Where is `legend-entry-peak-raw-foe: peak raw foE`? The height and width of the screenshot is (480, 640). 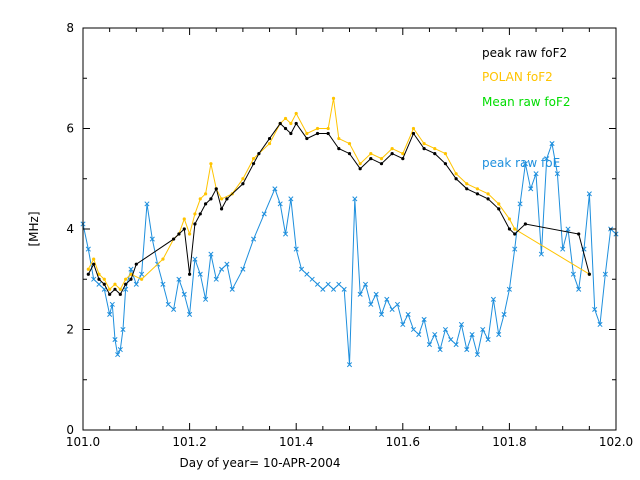 legend-entry-peak-raw-foe: peak raw foE is located at coordinates (521, 163).